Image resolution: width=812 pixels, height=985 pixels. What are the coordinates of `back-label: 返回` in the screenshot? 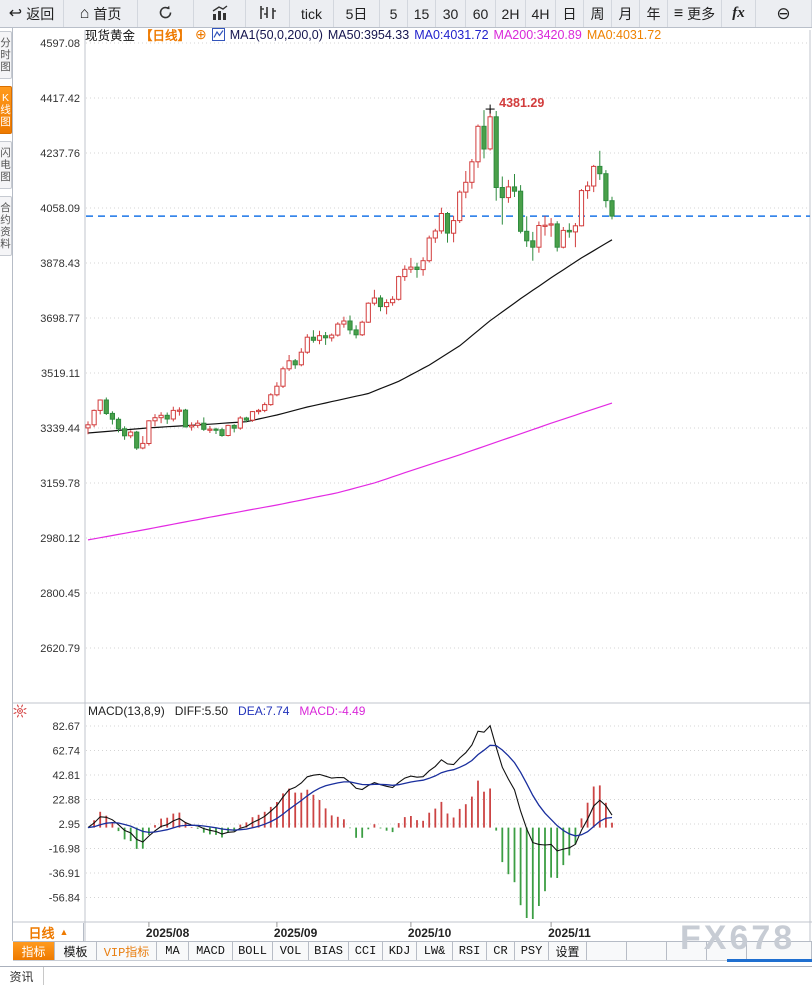 It's located at (40, 13).